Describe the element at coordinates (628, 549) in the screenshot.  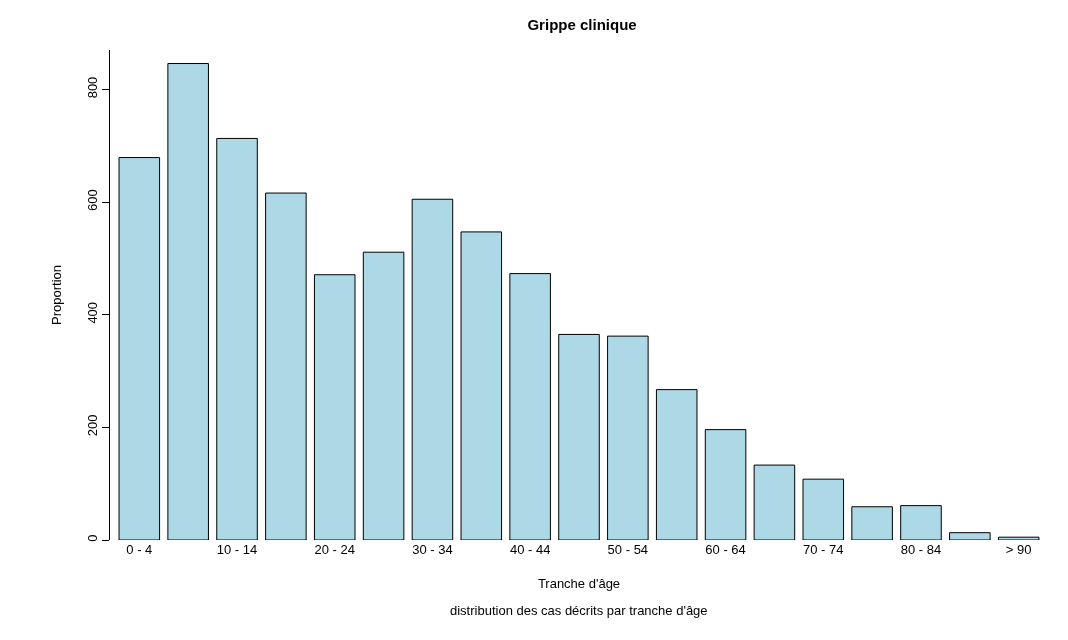
I see `x-tick-label: 50 - 54` at that location.